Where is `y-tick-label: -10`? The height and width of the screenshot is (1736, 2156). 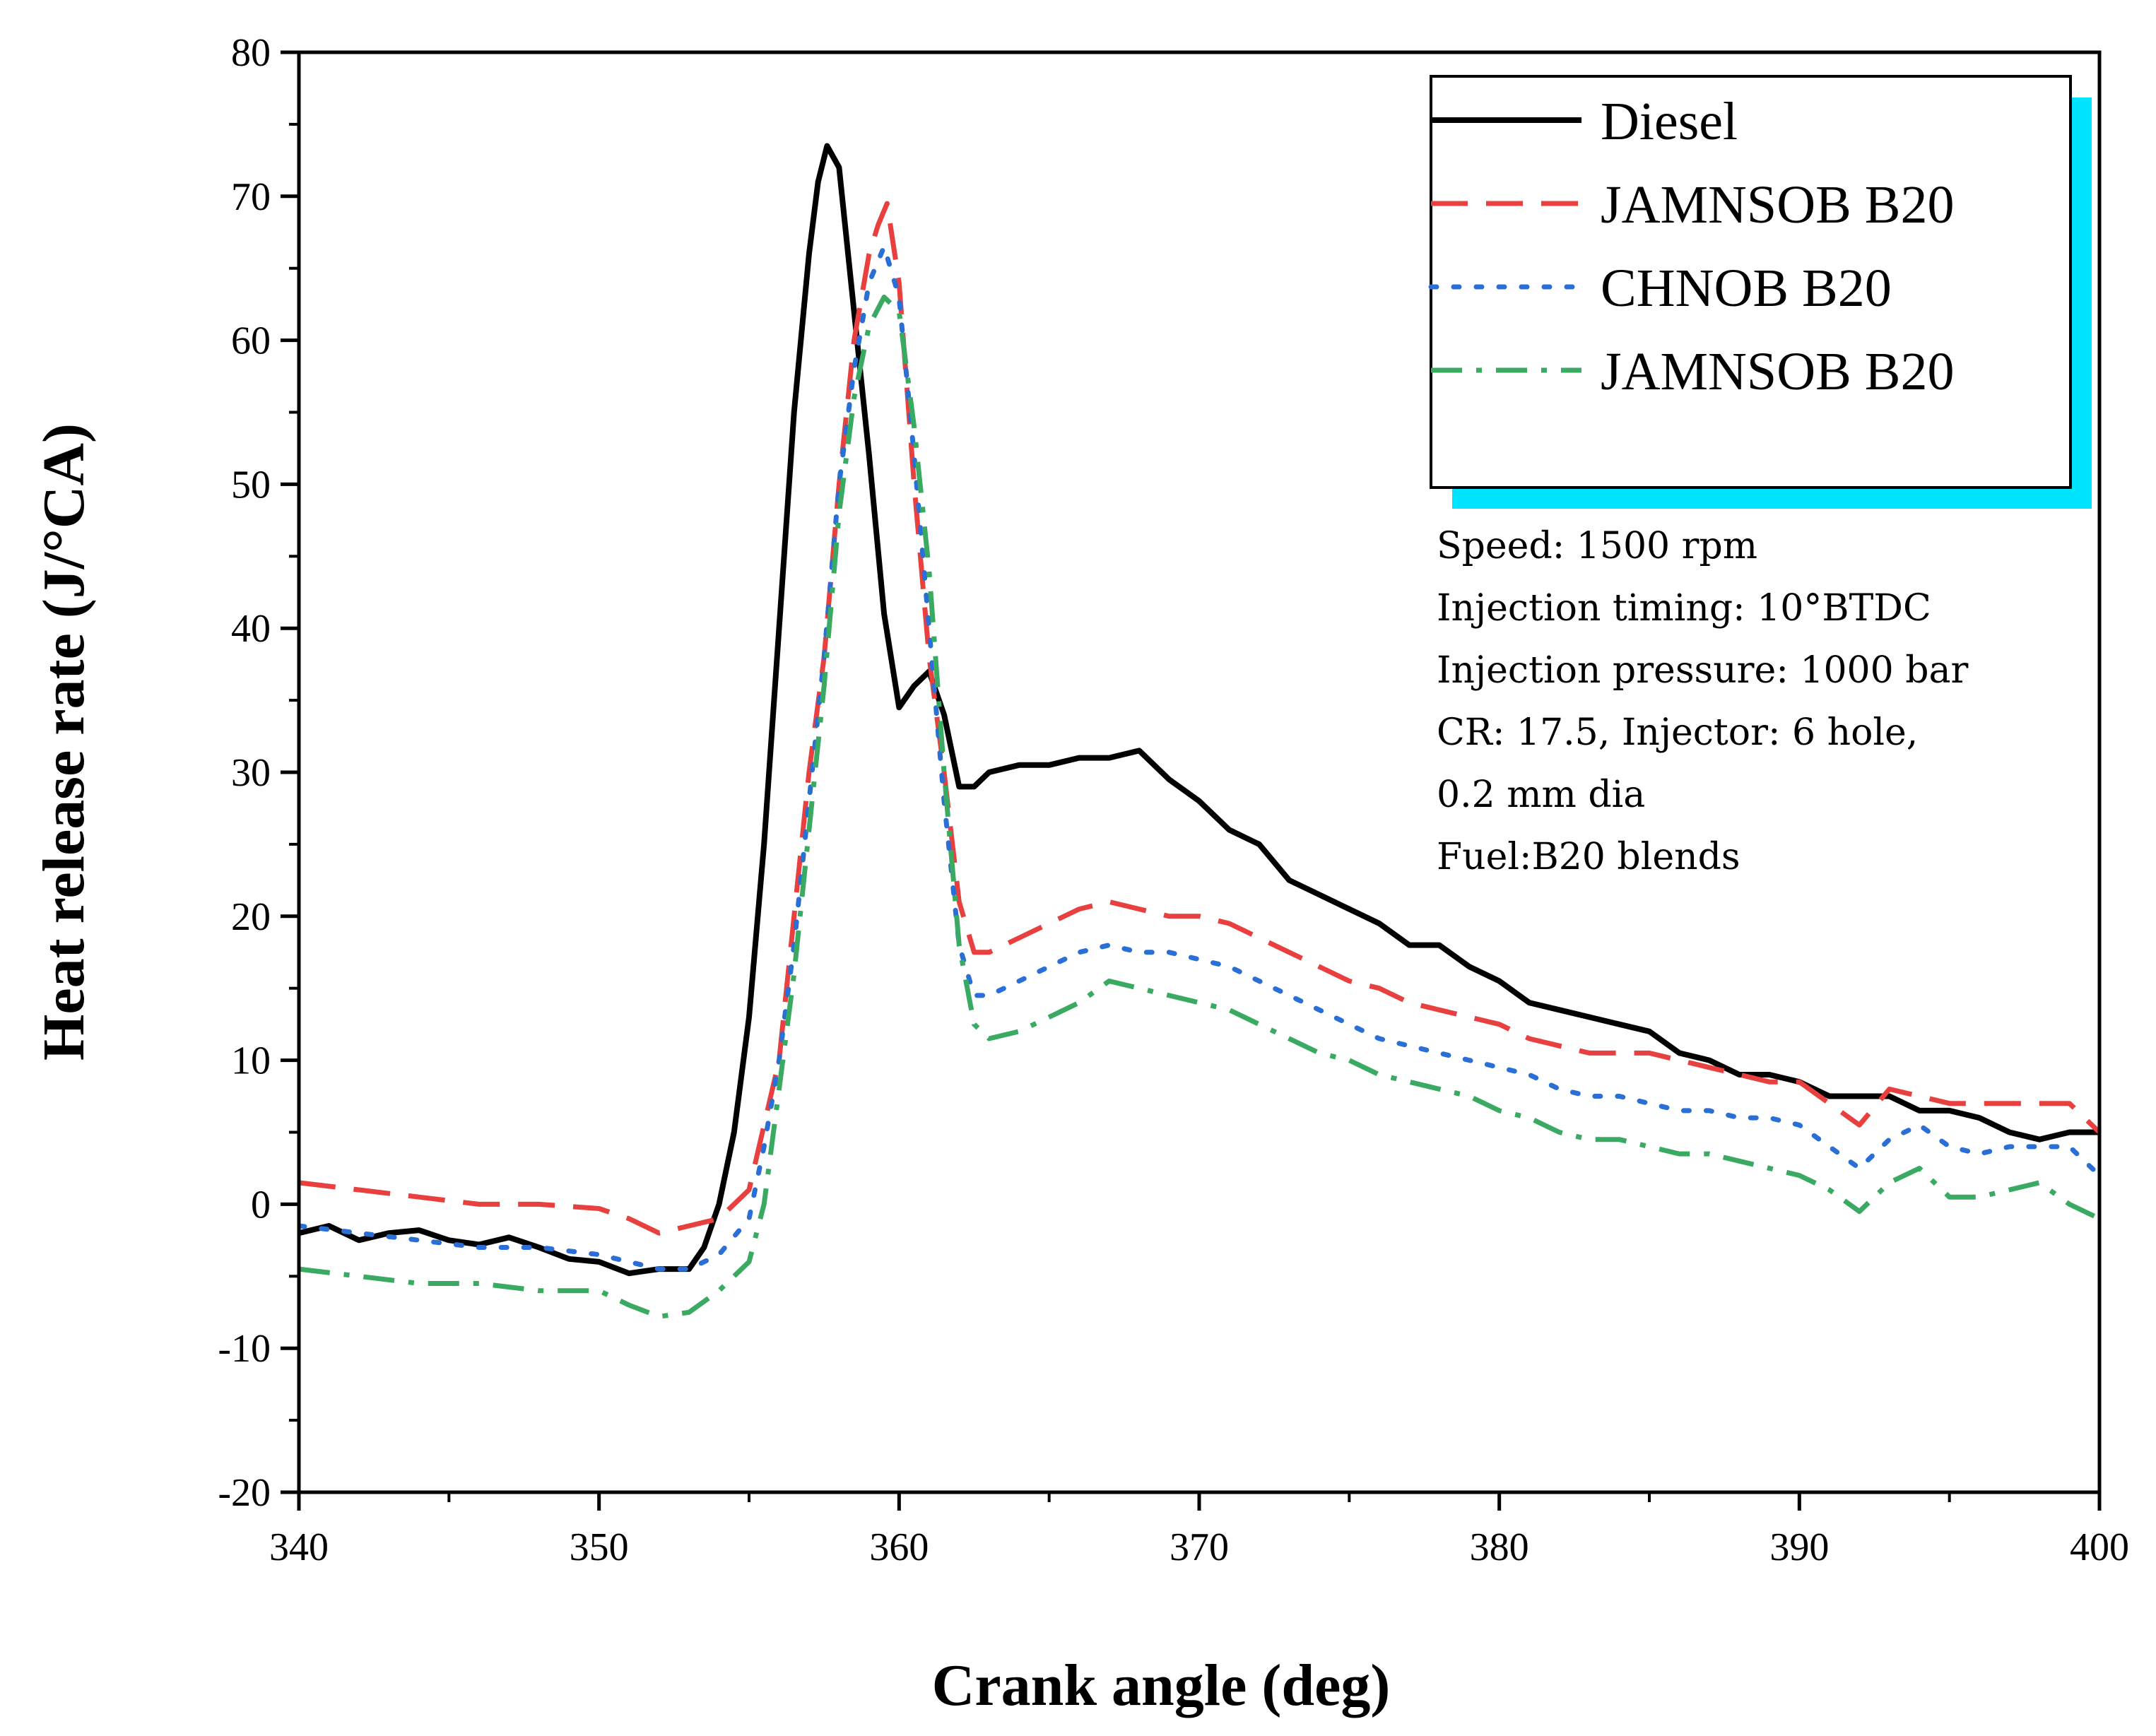 y-tick-label: -10 is located at coordinates (244, 1349).